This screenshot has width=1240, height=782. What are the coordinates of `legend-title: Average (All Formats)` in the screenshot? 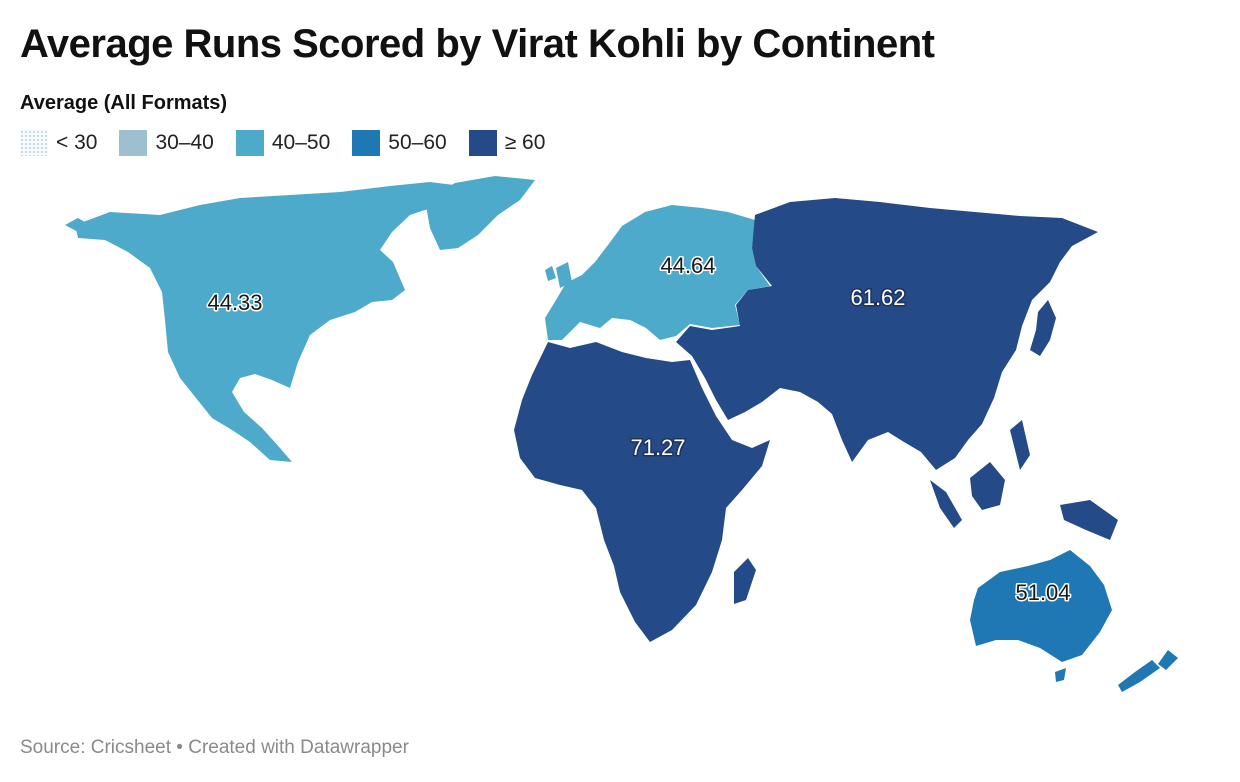 It's located at (124, 103).